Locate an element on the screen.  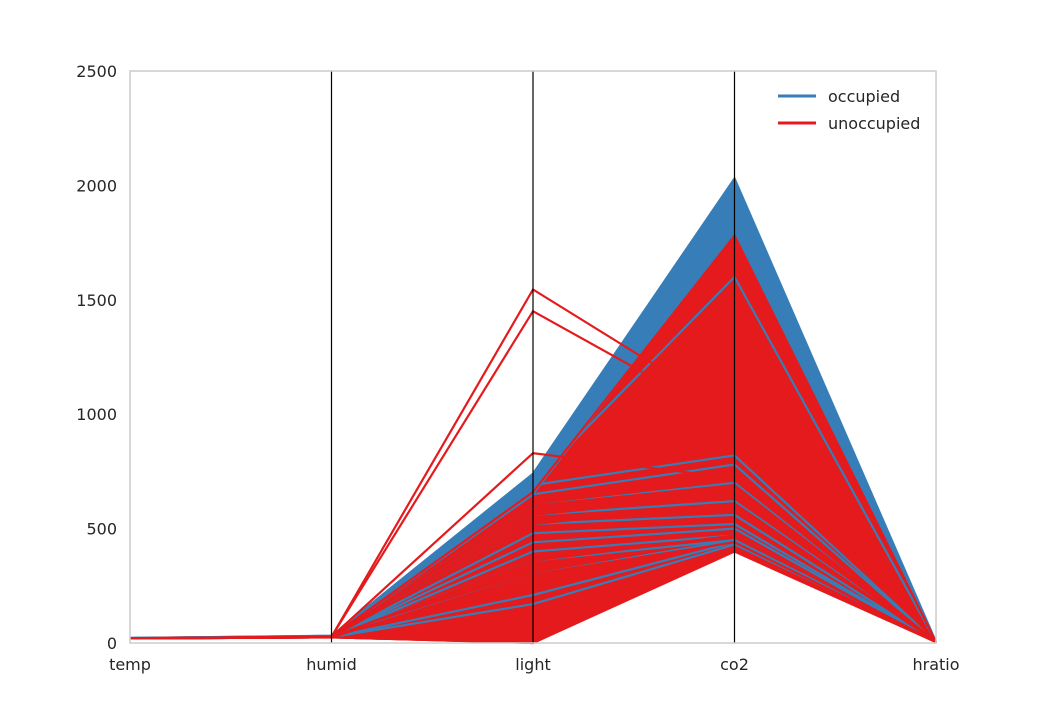
axis-label-co2: co2 is located at coordinates (734, 664).